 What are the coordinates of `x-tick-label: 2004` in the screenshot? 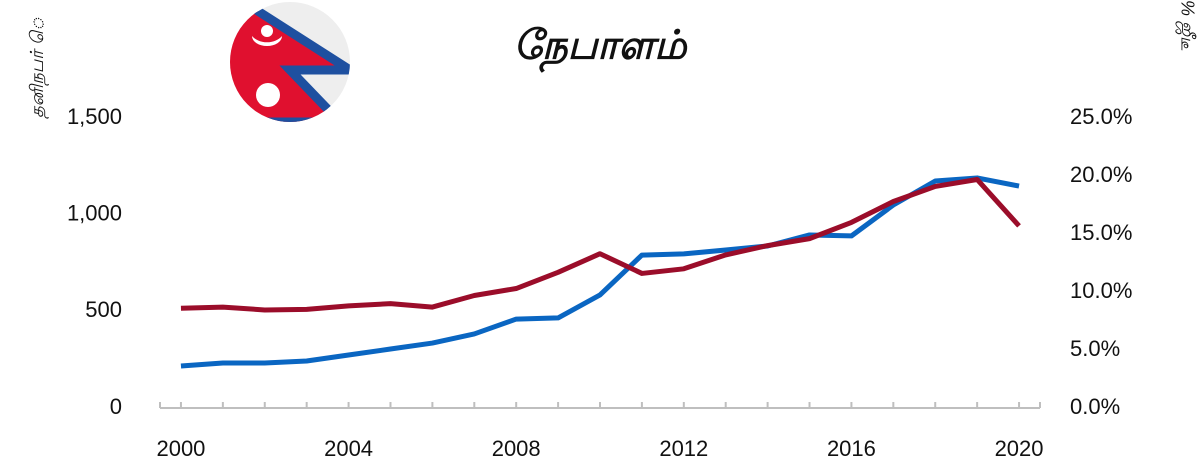 It's located at (348, 448).